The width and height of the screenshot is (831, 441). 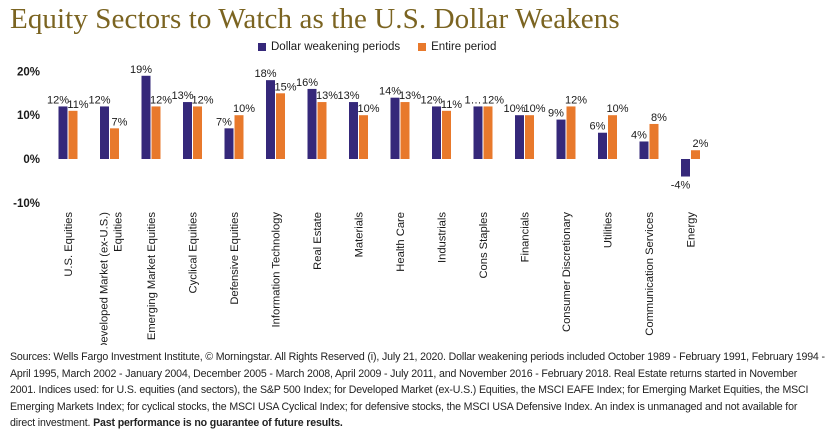 What do you see at coordinates (526, 237) in the screenshot?
I see `x-category-label: Financials` at bounding box center [526, 237].